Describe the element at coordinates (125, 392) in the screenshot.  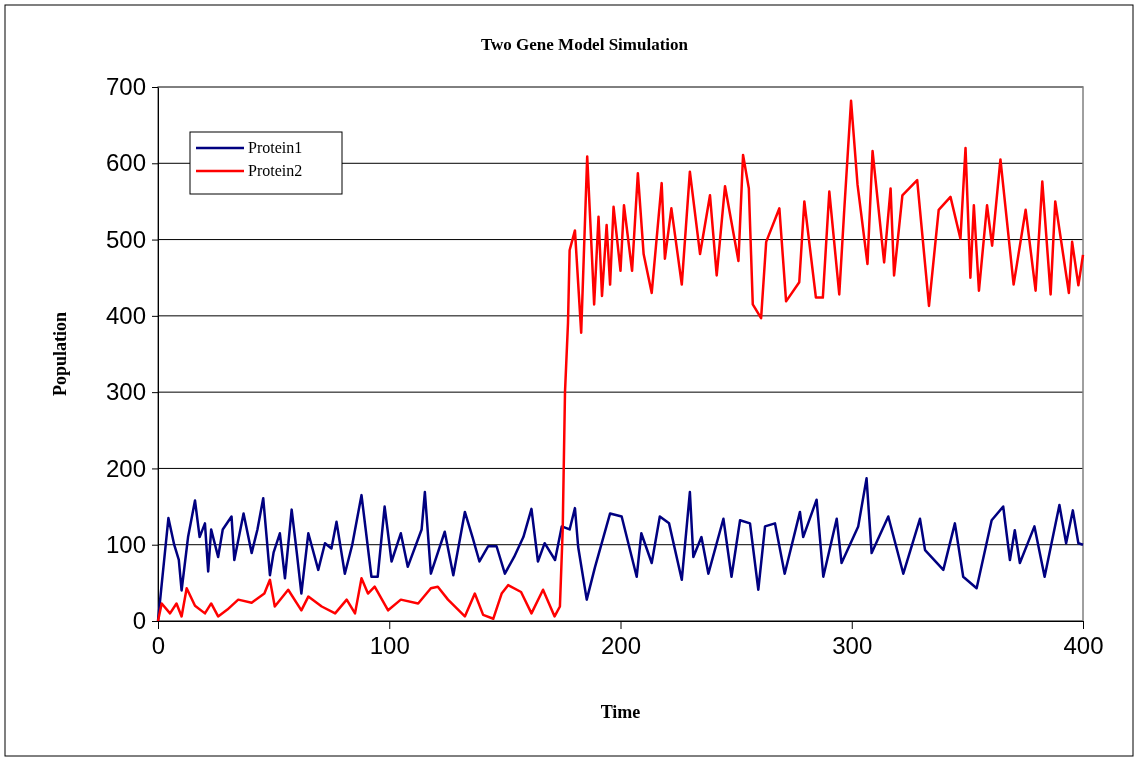
I see `y-tick-label: 300` at that location.